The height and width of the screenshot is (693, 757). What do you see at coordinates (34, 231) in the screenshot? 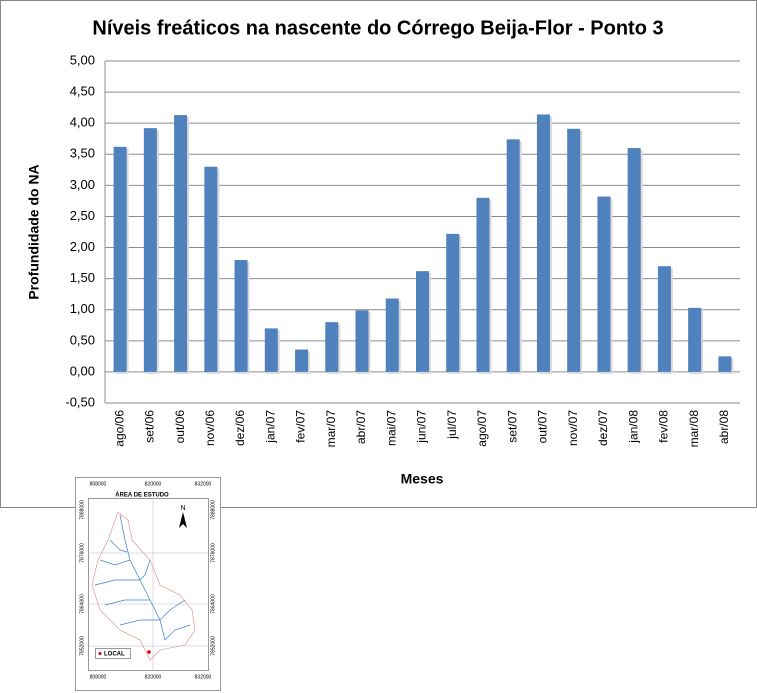
I see `y-axis-label: Profundidade do NA` at bounding box center [34, 231].